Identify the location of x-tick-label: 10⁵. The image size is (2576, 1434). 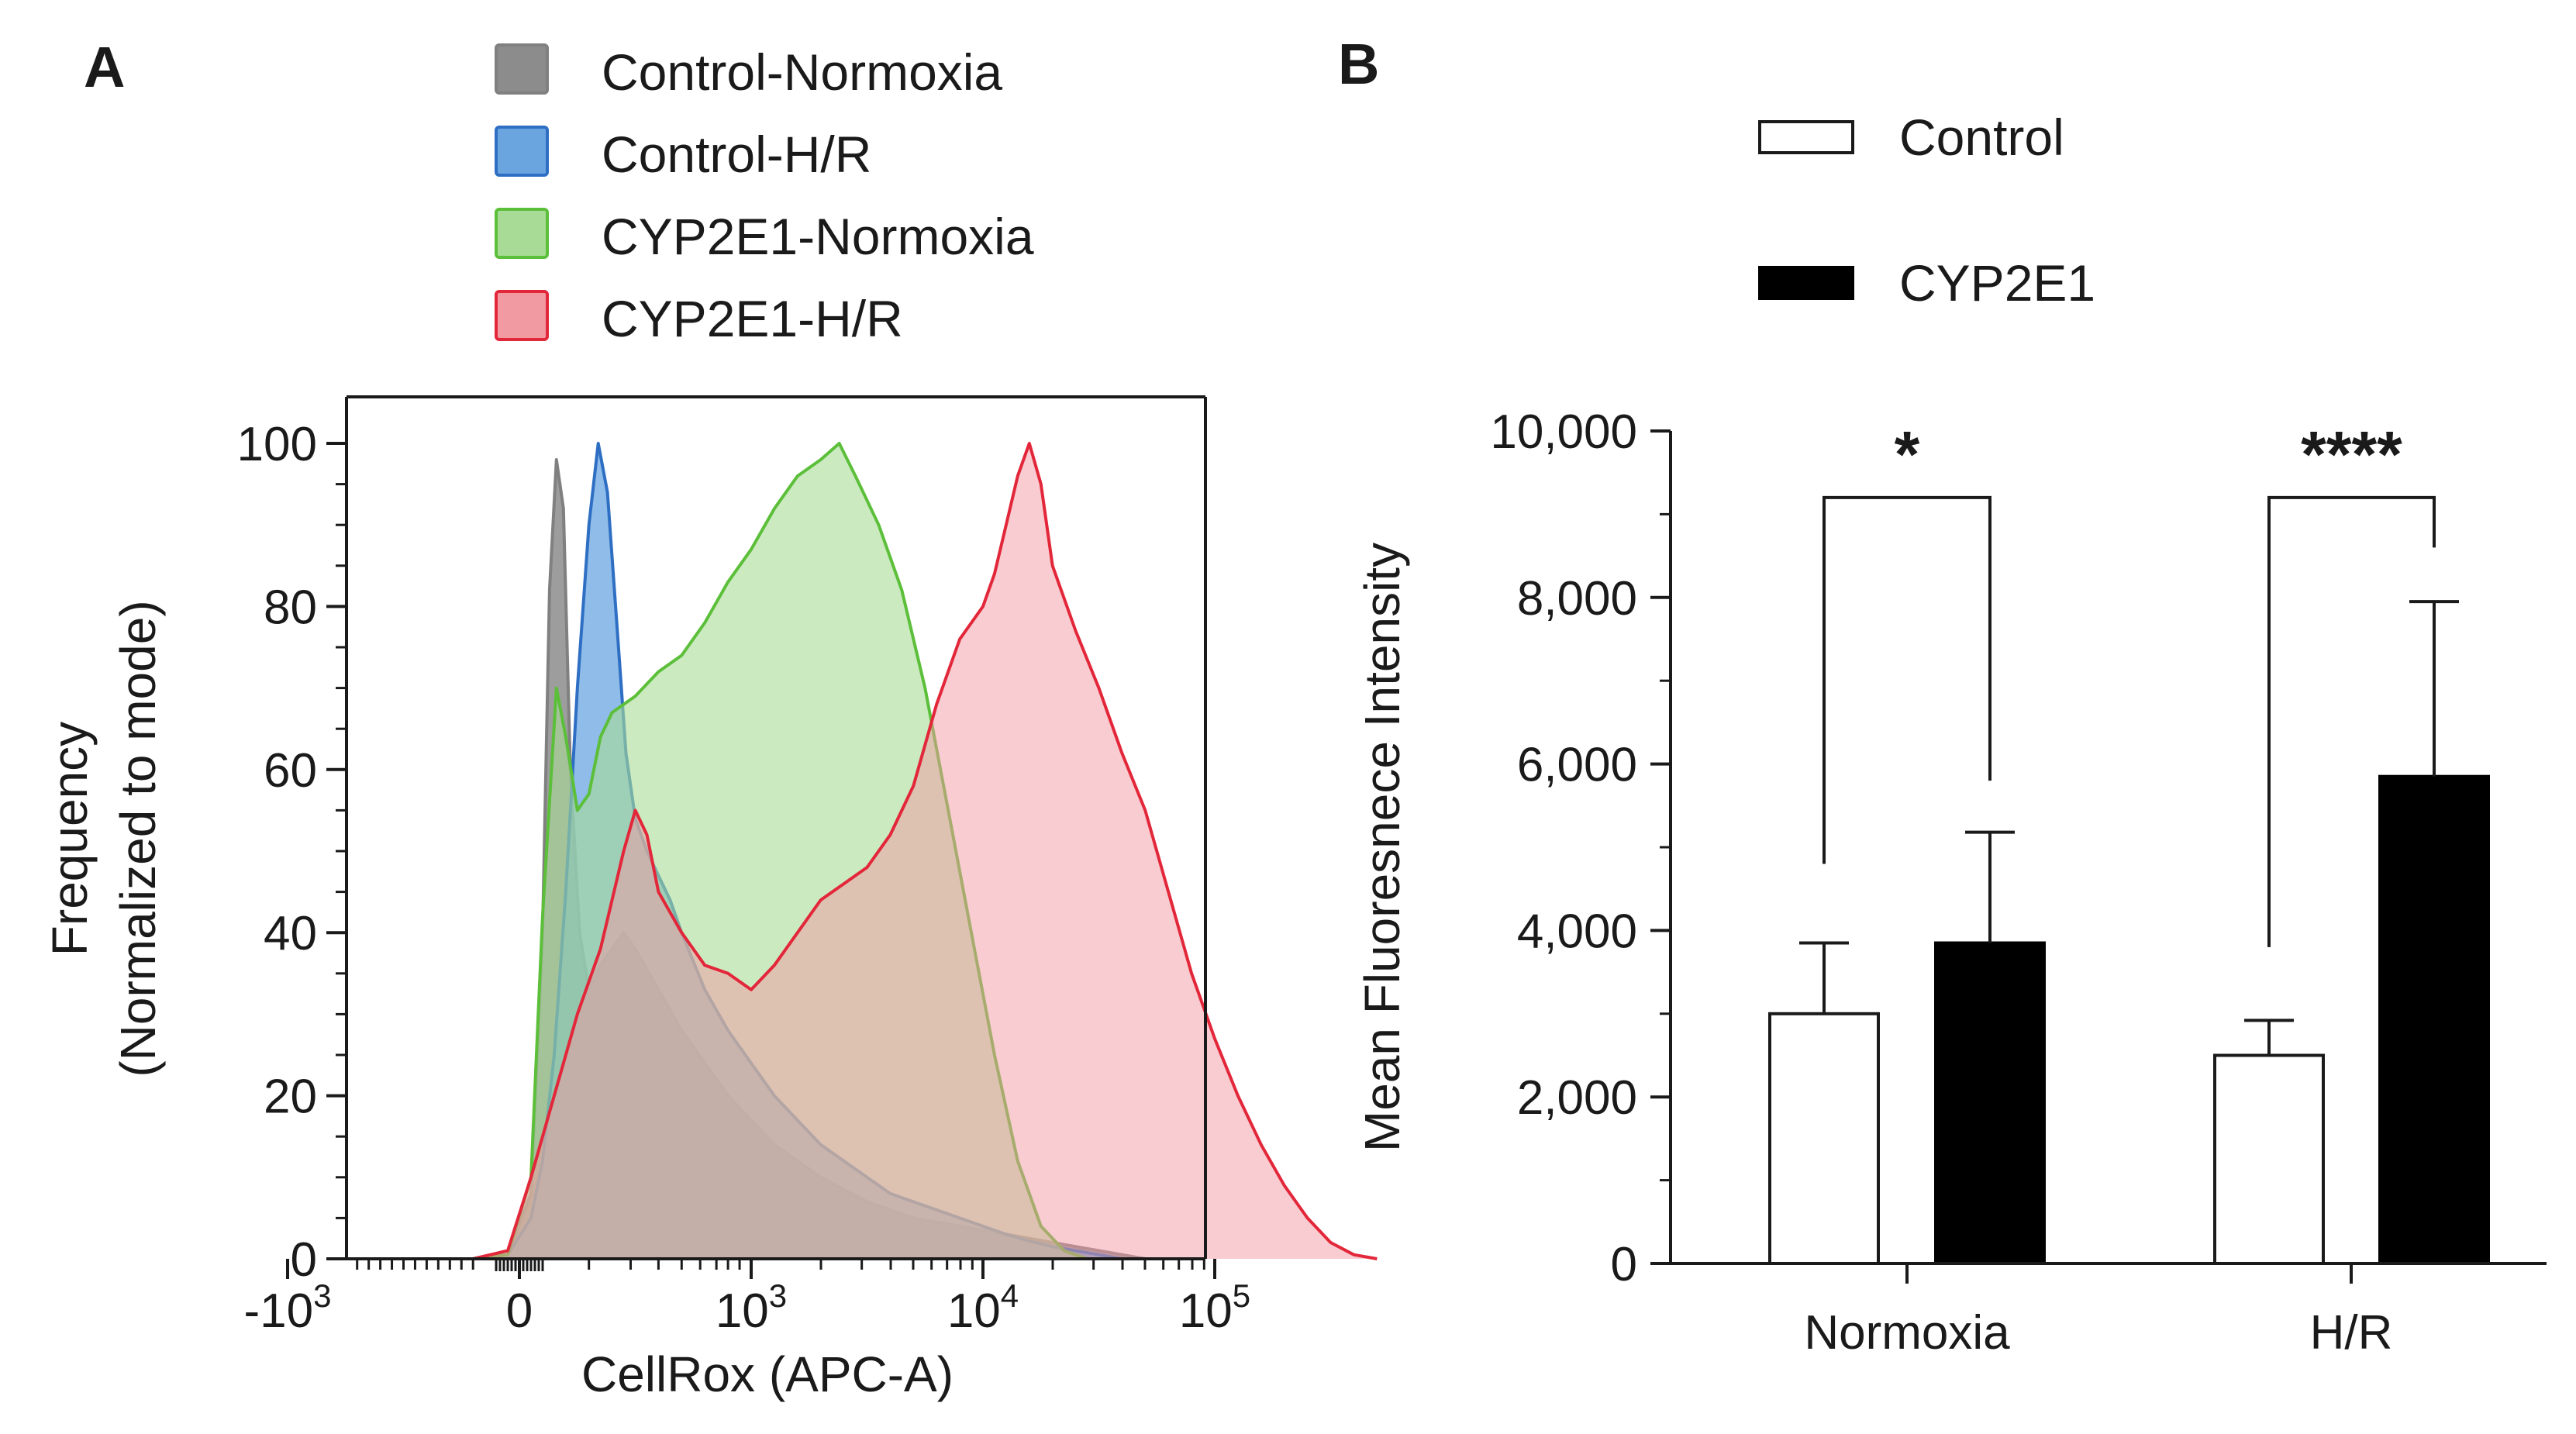
(1214, 1307).